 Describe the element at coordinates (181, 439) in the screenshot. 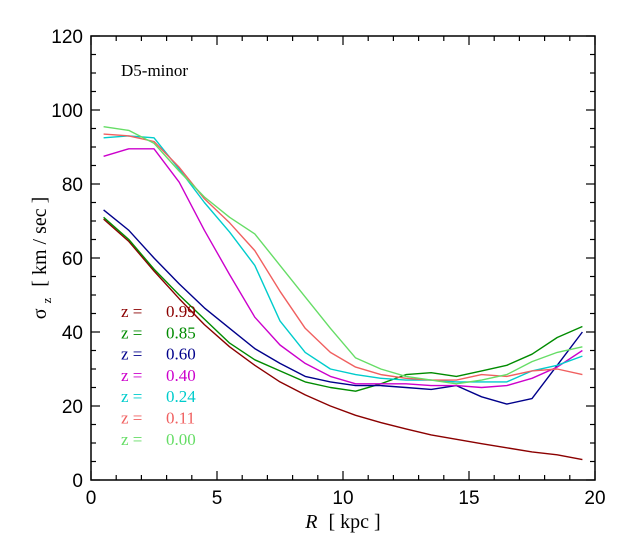

I see `legend-value: 0.00` at that location.